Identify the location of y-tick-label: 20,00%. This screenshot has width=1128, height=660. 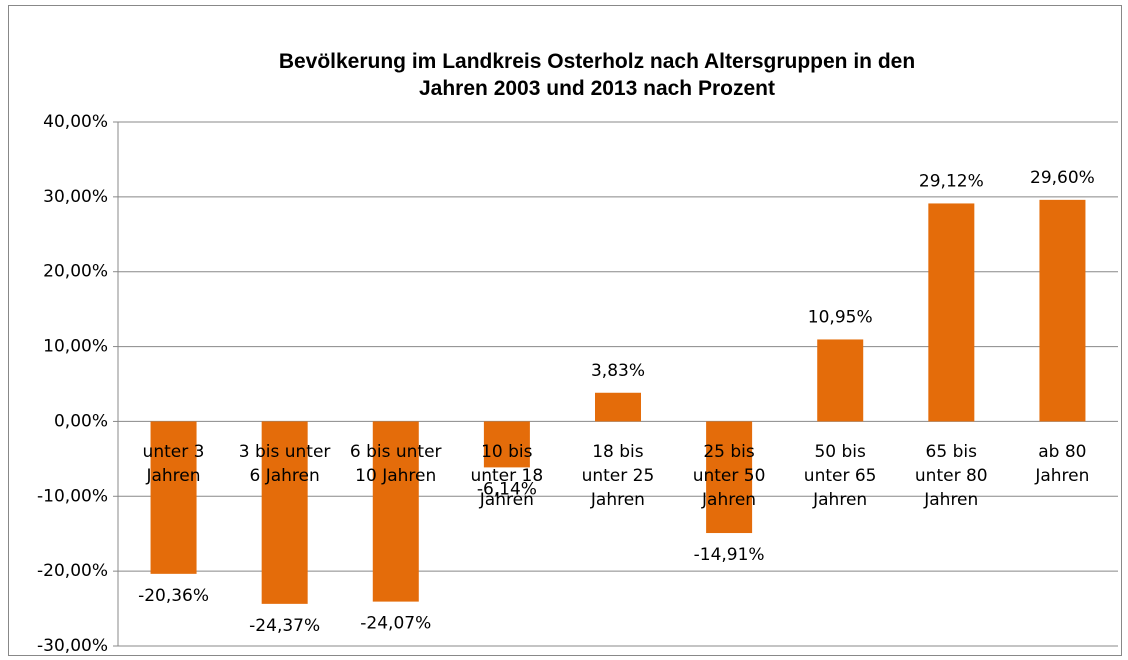
(75, 272).